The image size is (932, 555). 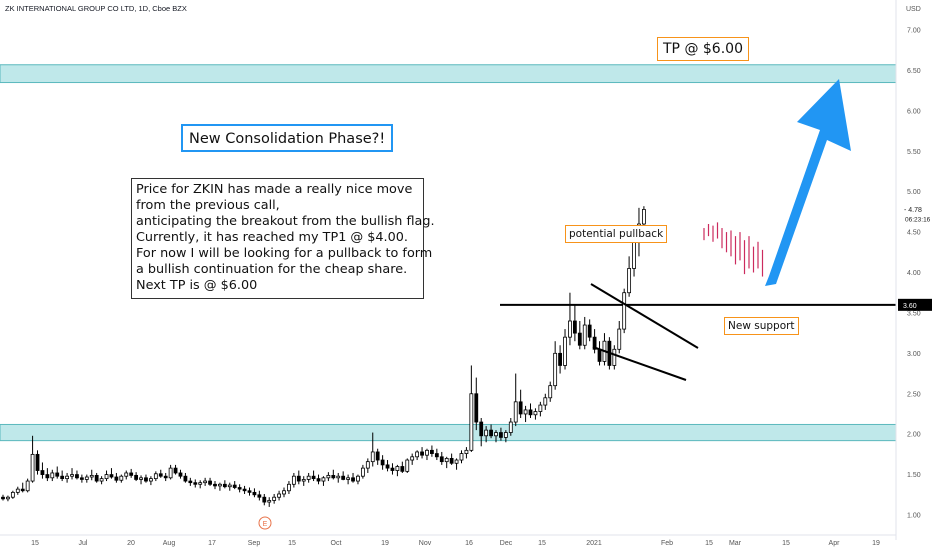 What do you see at coordinates (639, 363) in the screenshot?
I see `flag-lower-line` at bounding box center [639, 363].